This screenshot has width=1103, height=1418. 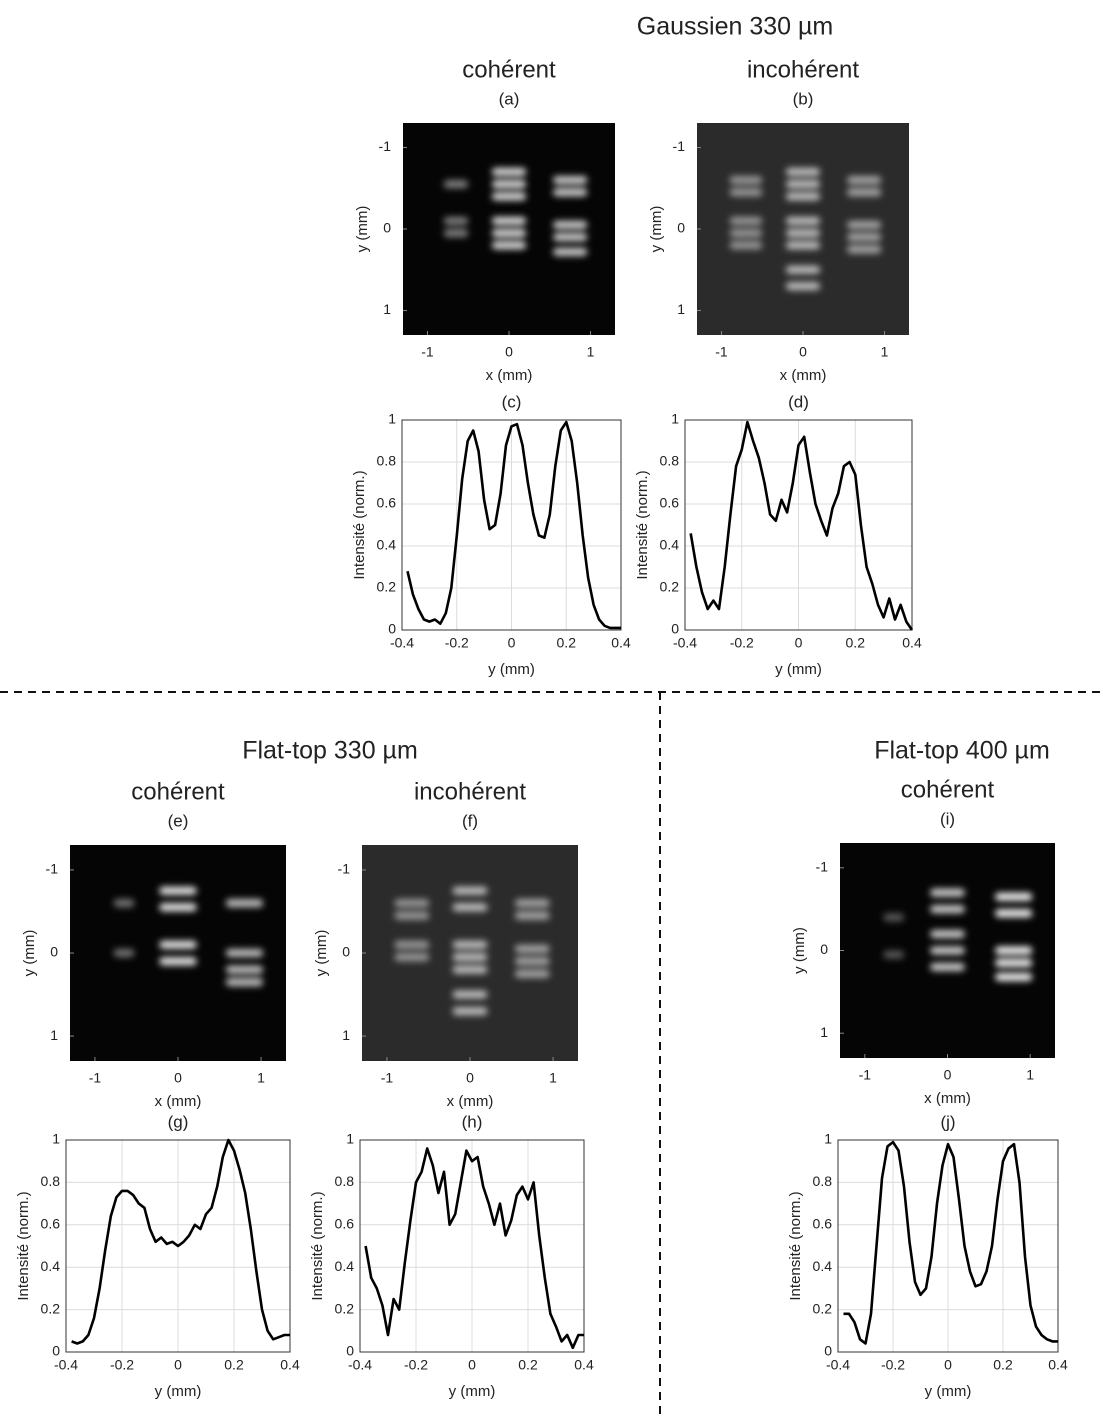 What do you see at coordinates (735, 27) in the screenshot?
I see `section-title: Gaussien 330 µm` at bounding box center [735, 27].